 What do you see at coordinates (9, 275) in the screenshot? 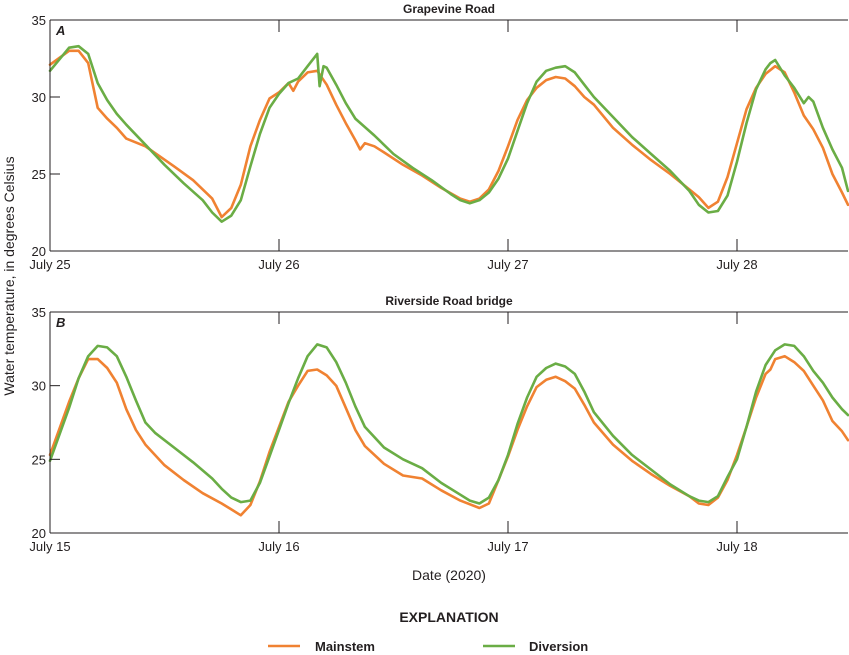
I see `y-axis-label: Water temperature, in degrees Celsius` at bounding box center [9, 275].